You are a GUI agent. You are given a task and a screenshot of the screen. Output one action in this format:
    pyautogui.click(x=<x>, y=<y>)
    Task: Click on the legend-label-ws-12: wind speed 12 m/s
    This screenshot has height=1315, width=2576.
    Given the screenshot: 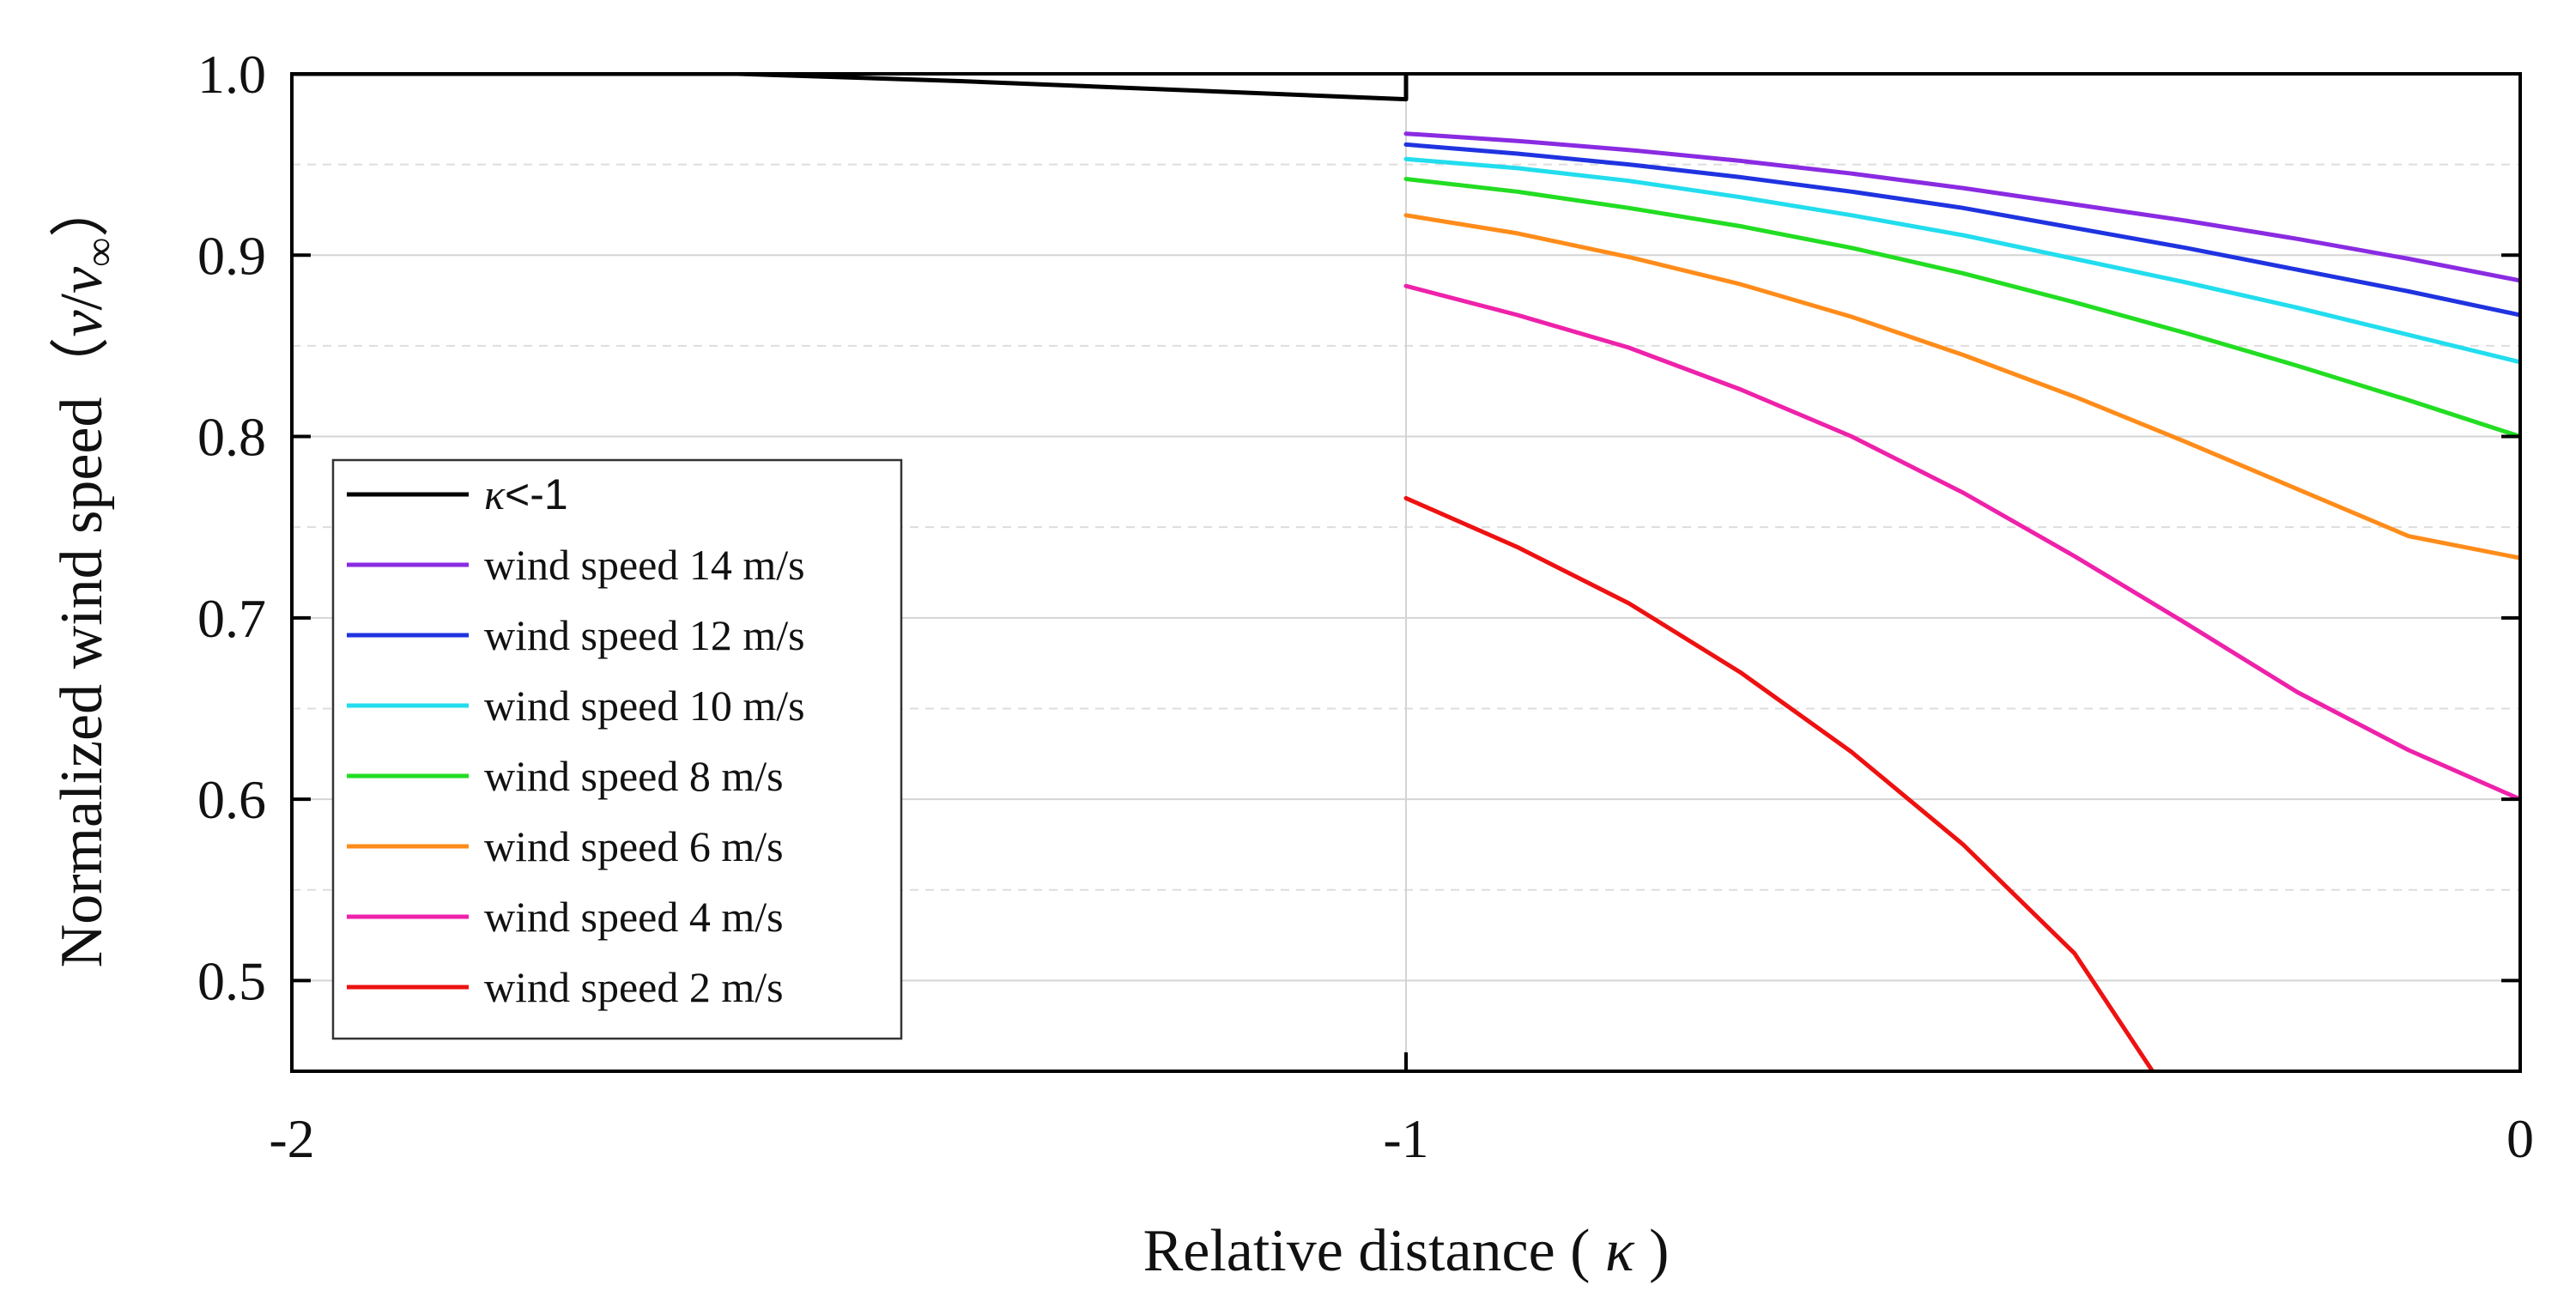 What is the action you would take?
    pyautogui.click(x=644, y=635)
    